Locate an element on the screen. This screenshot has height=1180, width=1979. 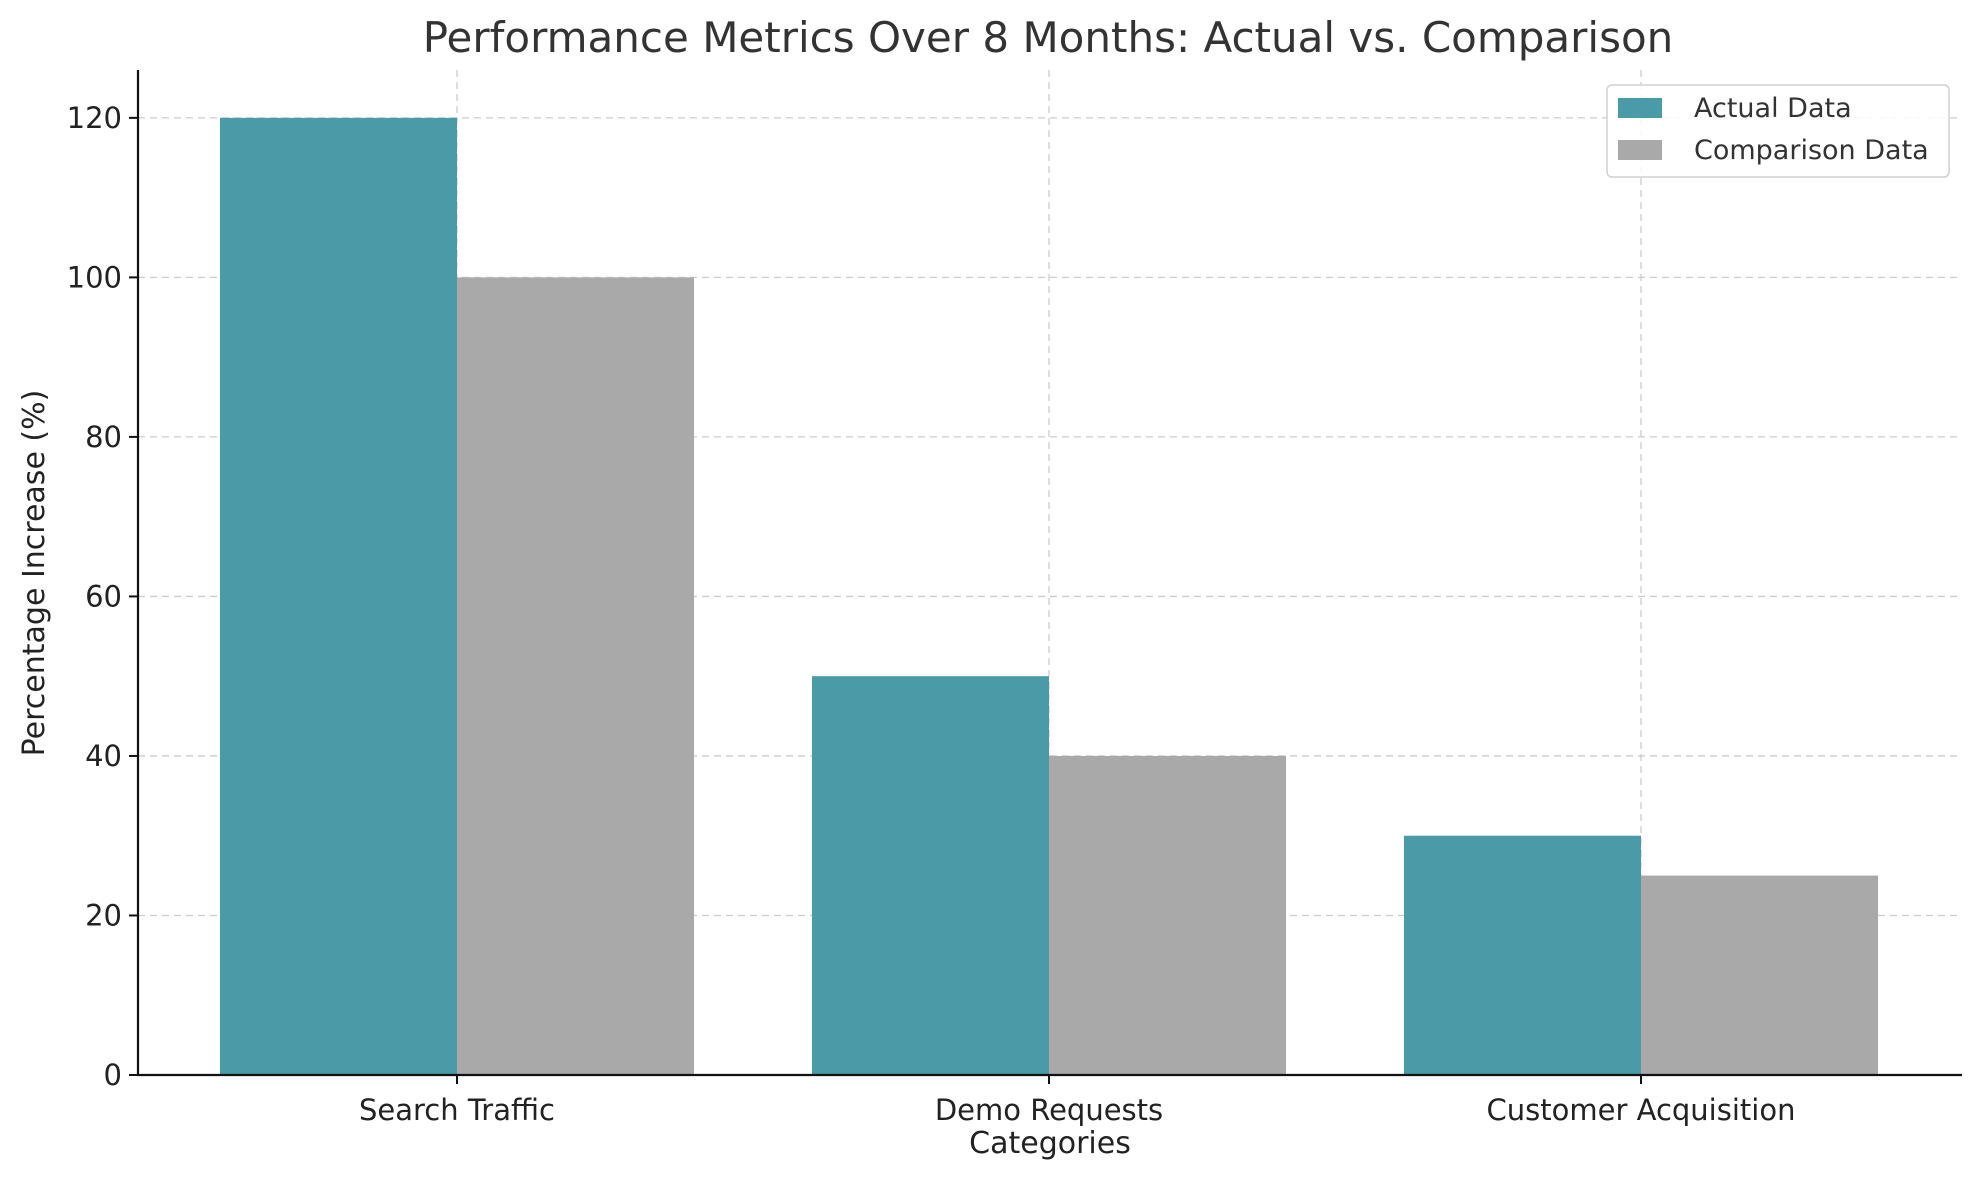
y-ticks: 0 20 40 60 80 100 120 is located at coordinates (102, 596).